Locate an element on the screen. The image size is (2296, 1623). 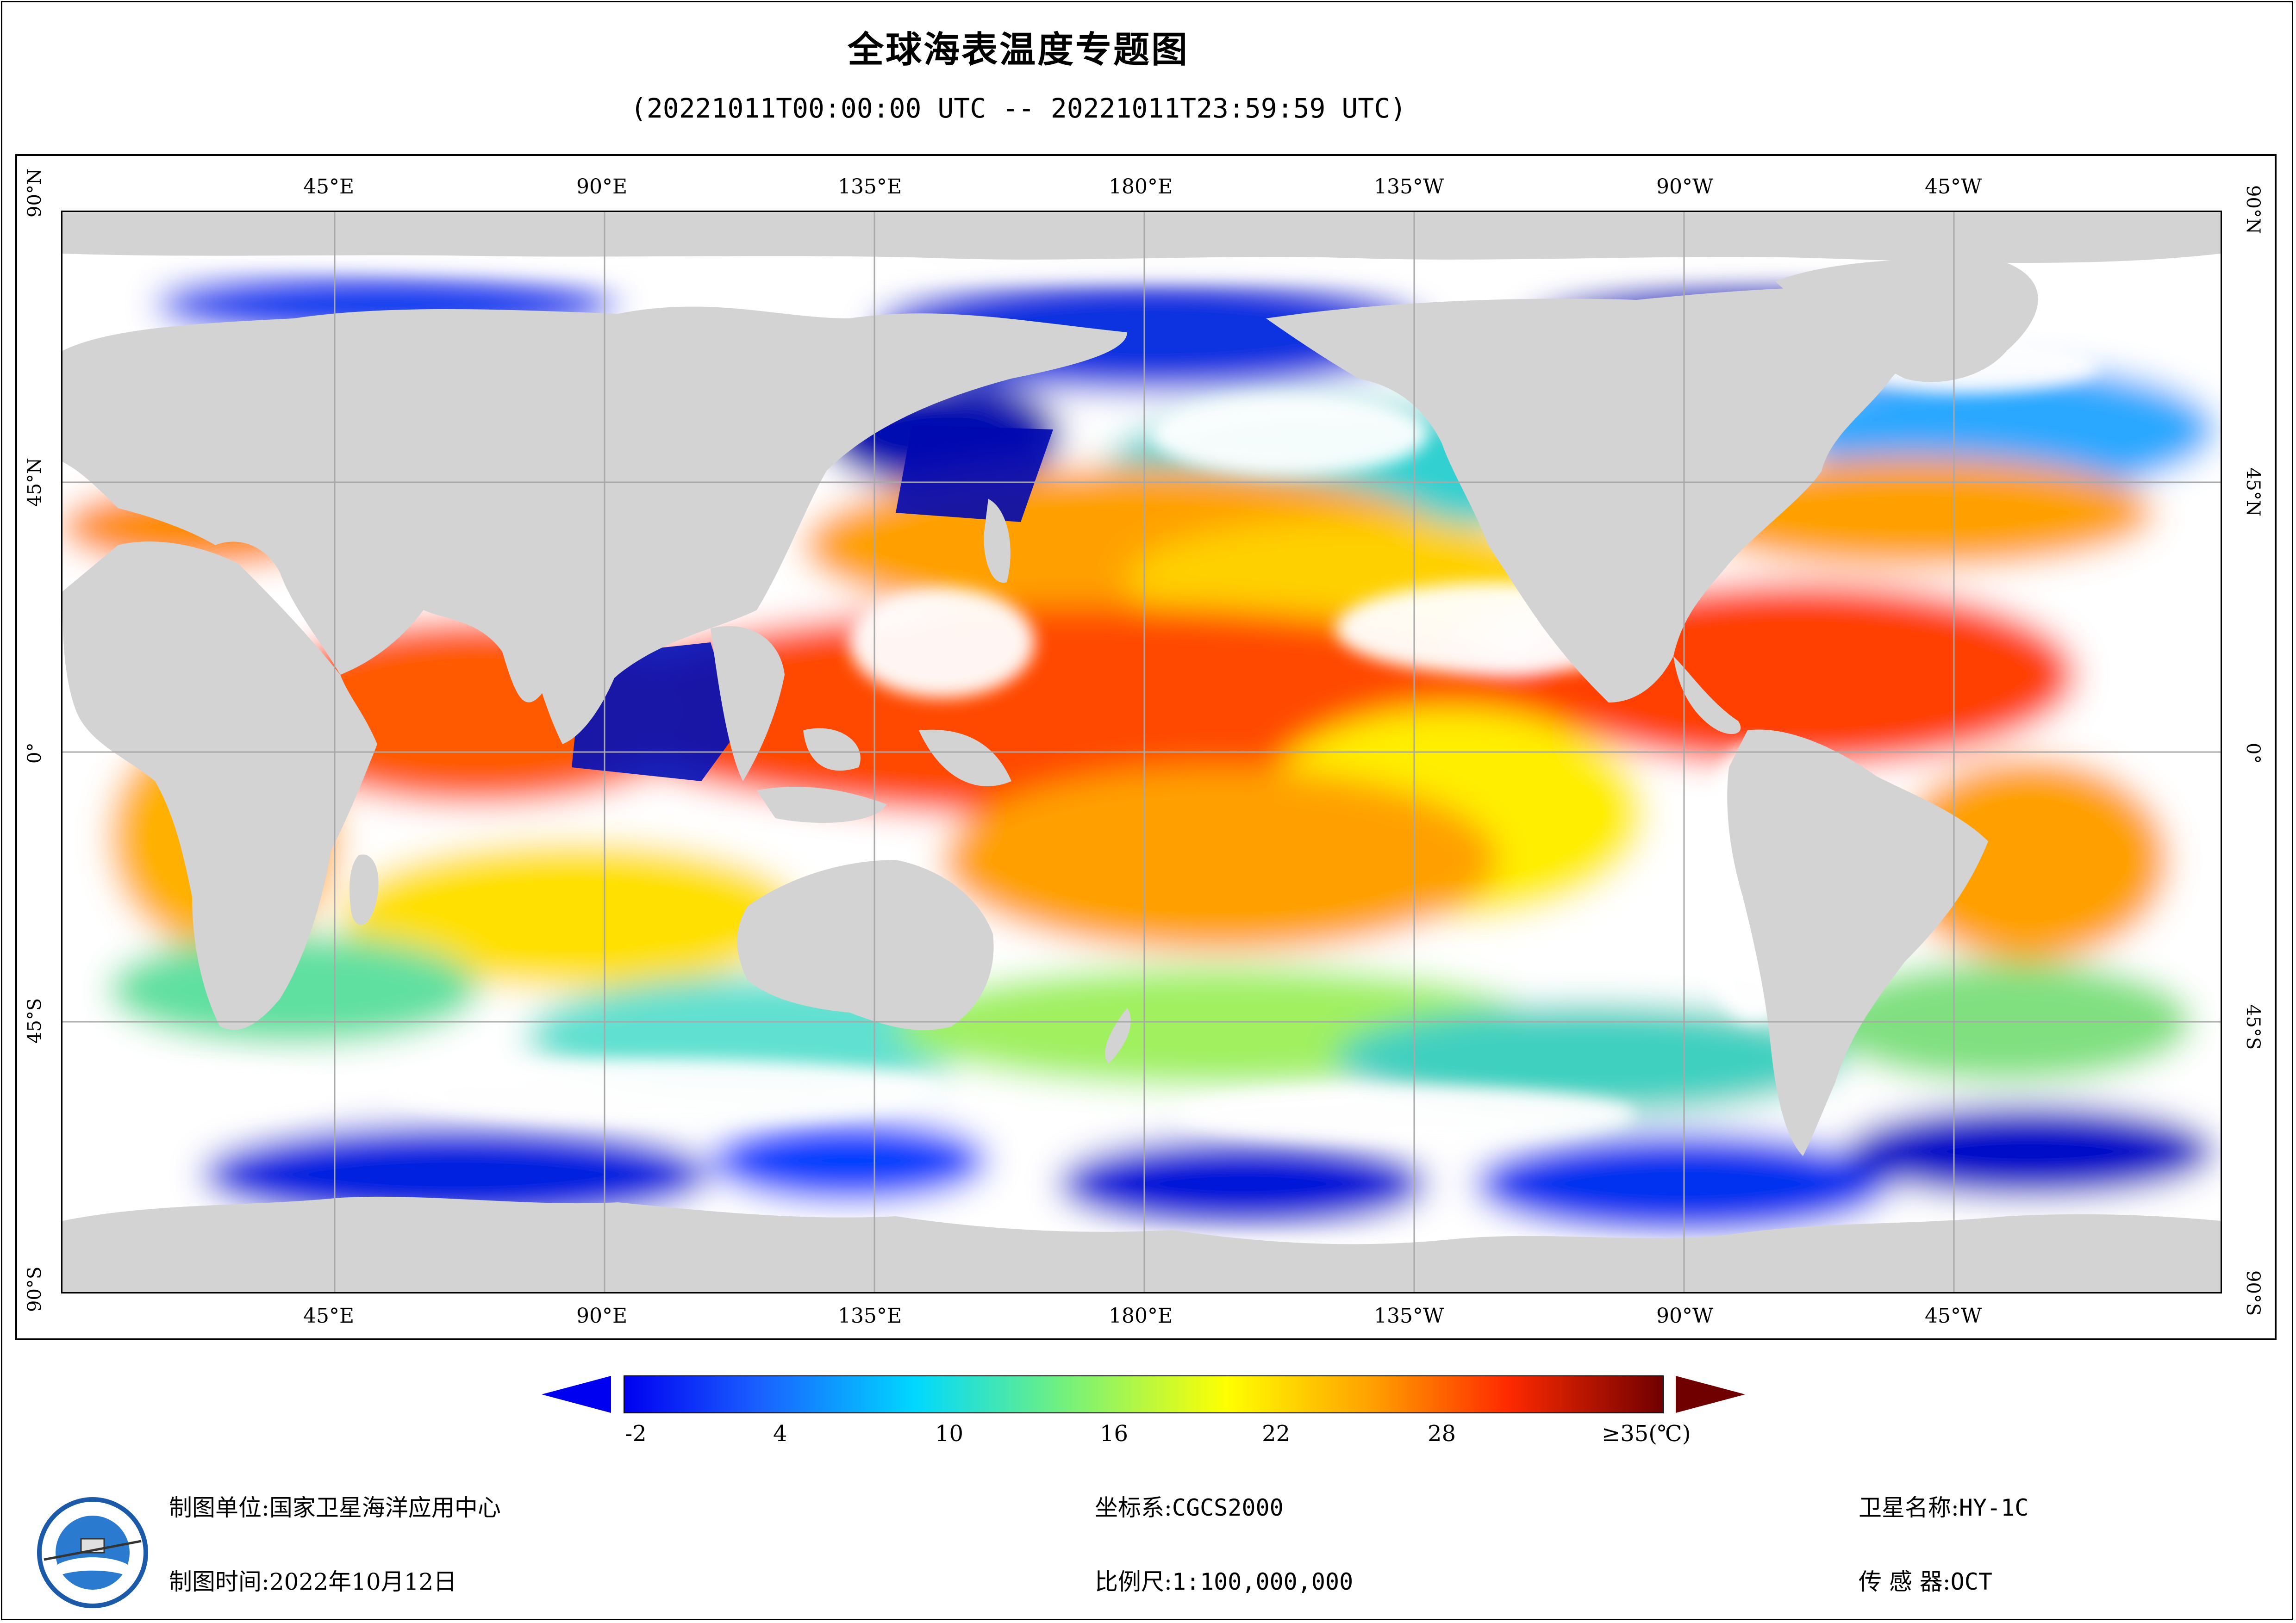
bottom-lon-label: 45°E is located at coordinates (329, 1316).